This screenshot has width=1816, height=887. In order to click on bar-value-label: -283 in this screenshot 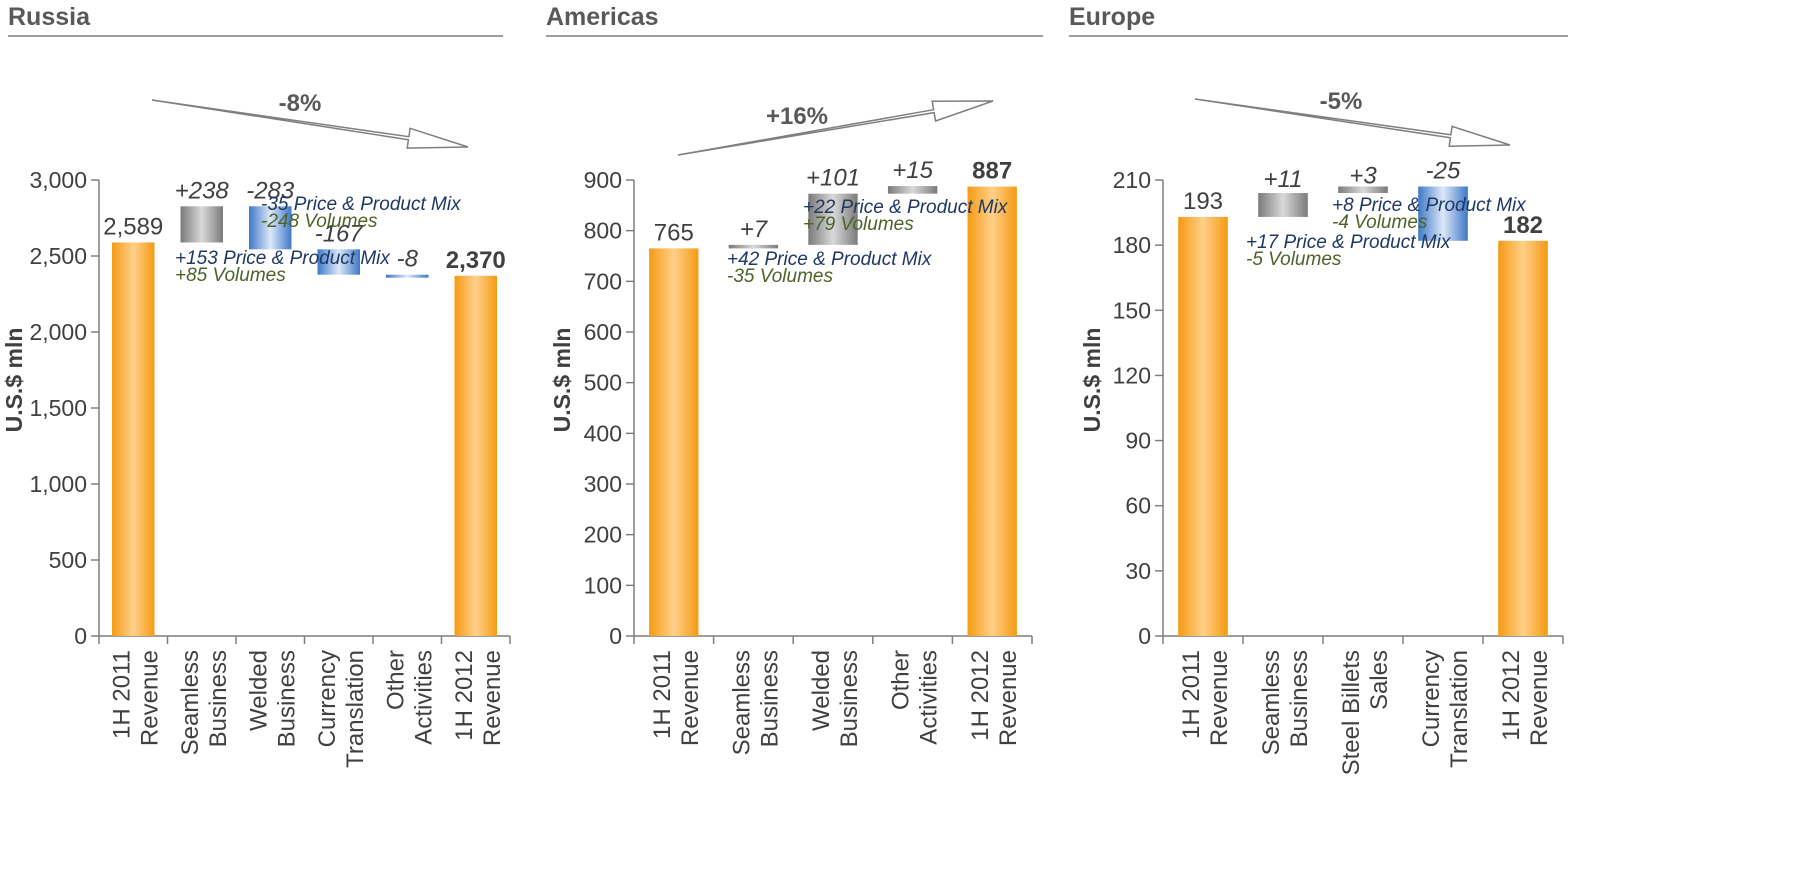, I will do `click(270, 190)`.